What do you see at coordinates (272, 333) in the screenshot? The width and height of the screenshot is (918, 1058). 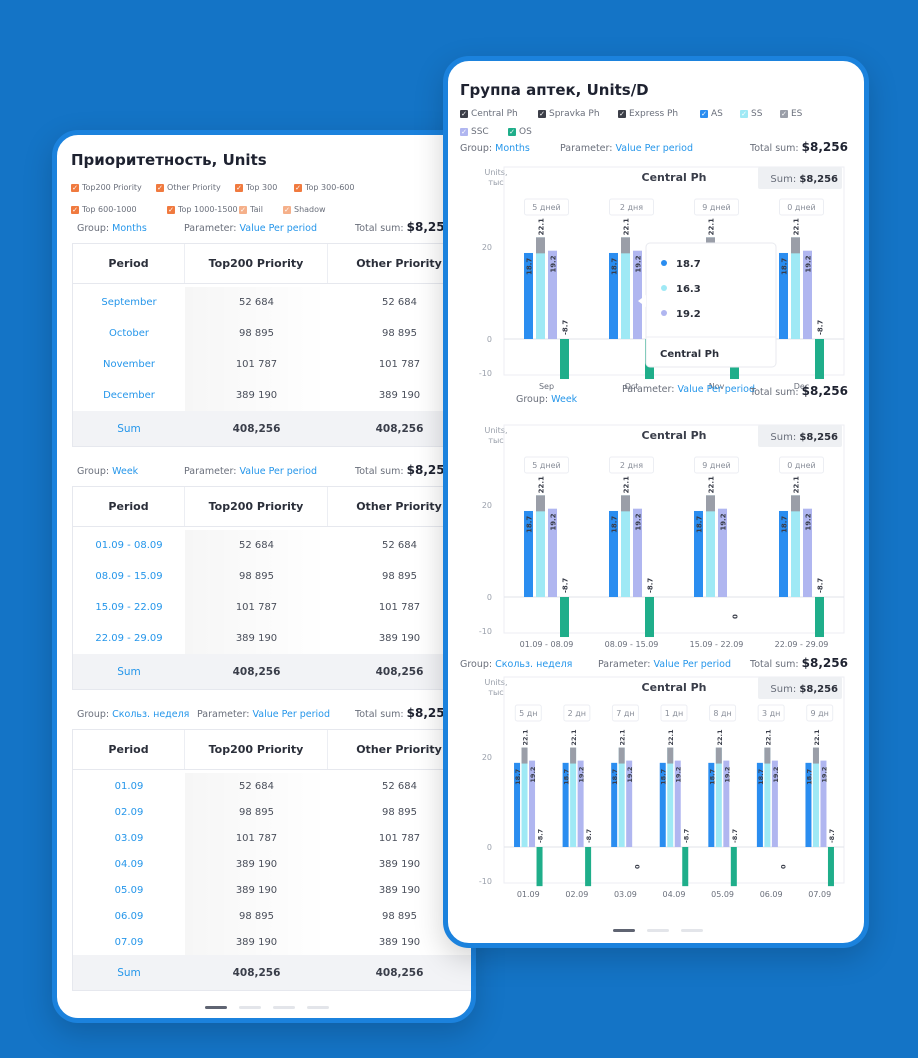 I see `table-row: October 98 895 98 895` at bounding box center [272, 333].